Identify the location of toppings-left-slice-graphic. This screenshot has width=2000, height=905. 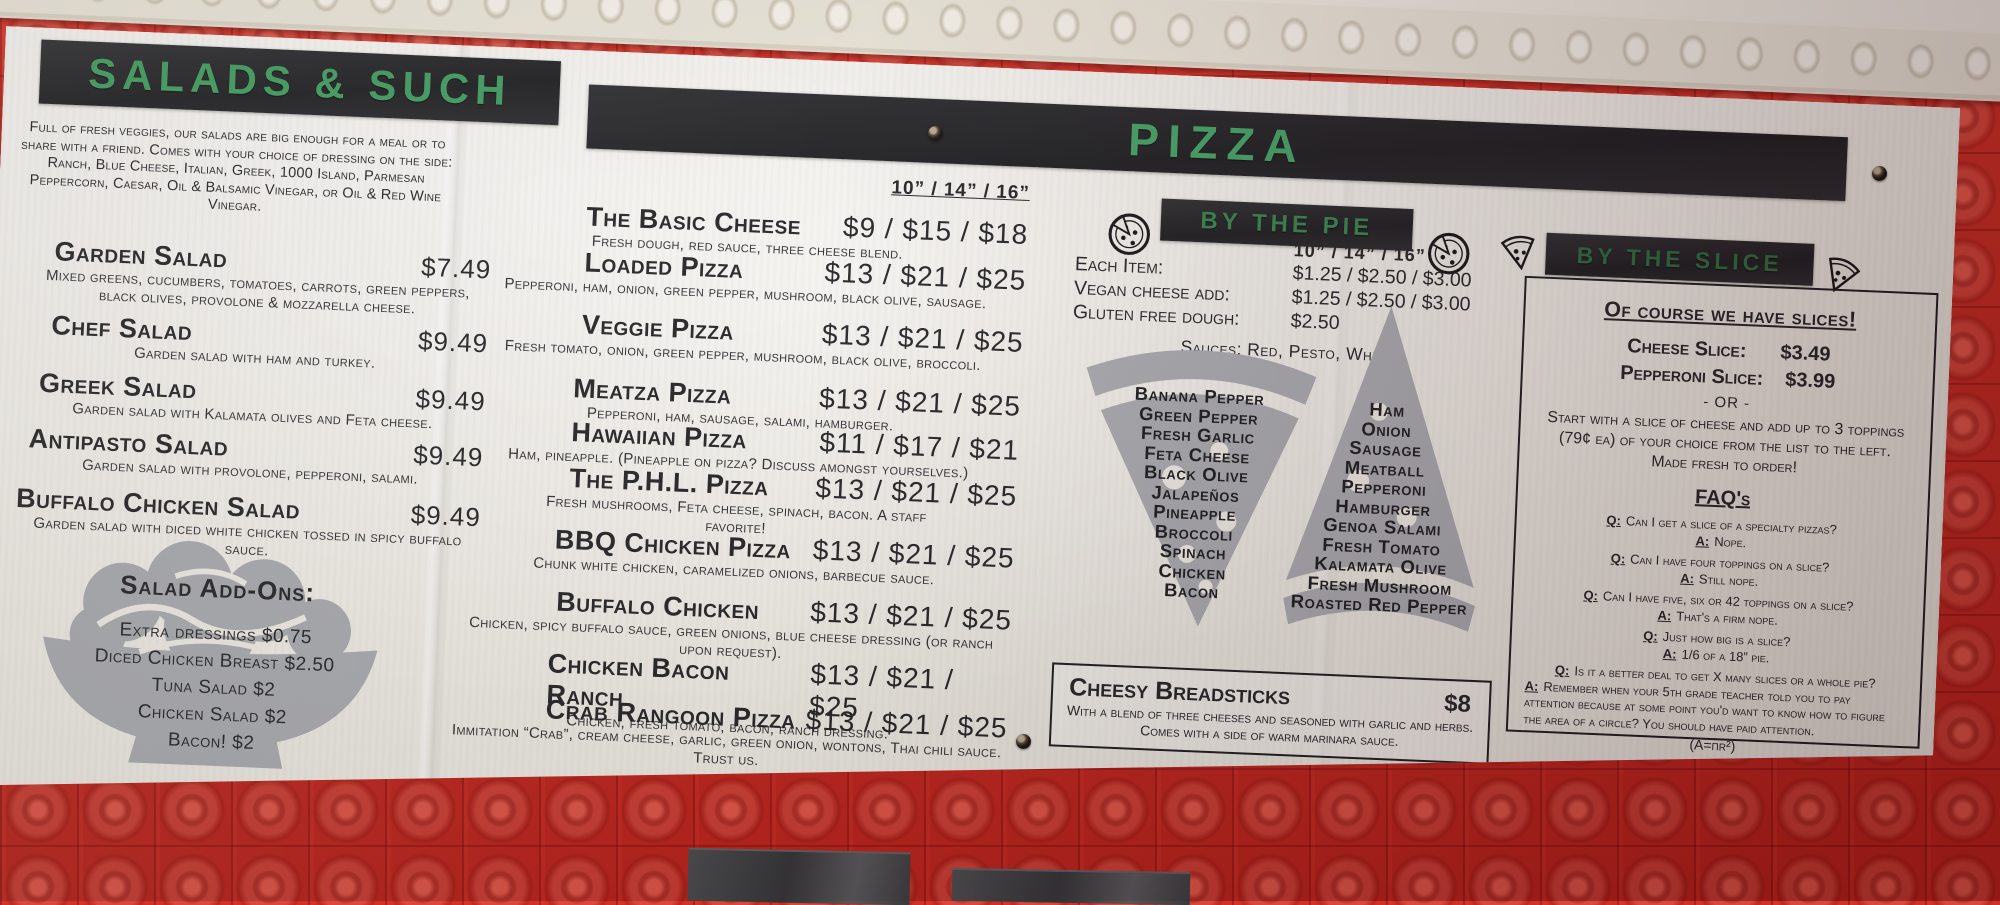
(1197, 483).